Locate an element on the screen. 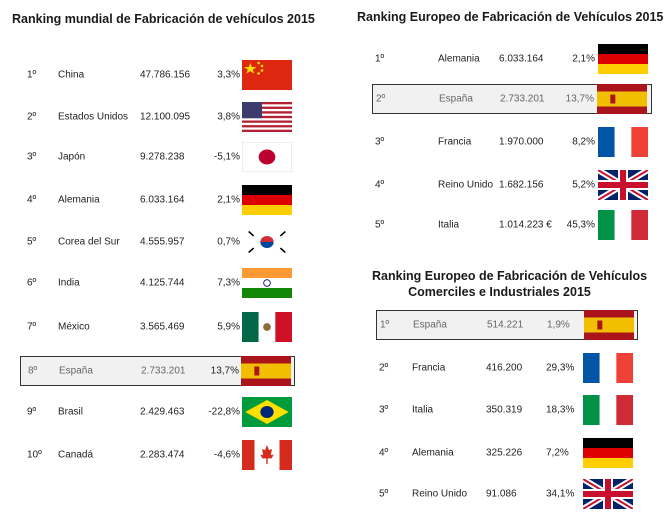 This screenshot has height=523, width=668. japan-flag-icon is located at coordinates (267, 157).